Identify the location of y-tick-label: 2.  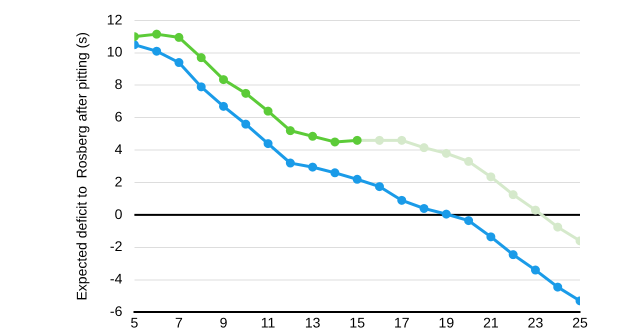
(118, 181).